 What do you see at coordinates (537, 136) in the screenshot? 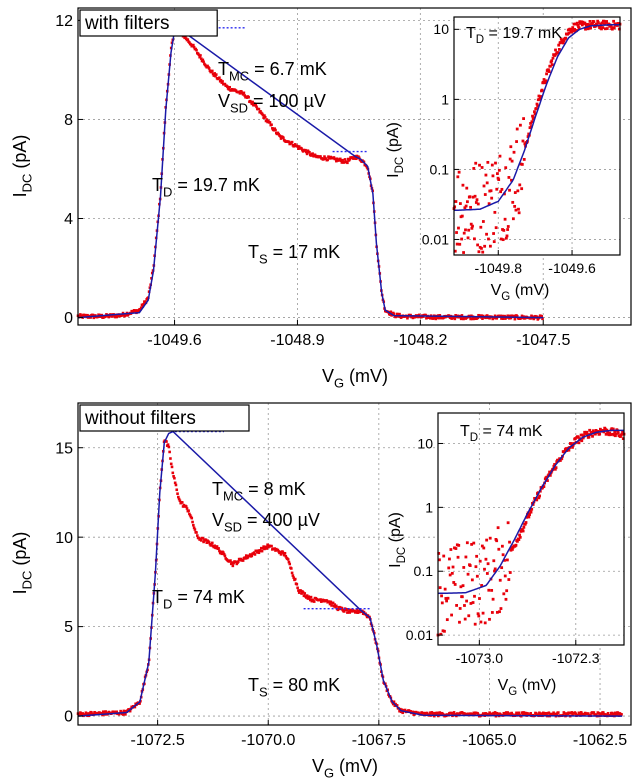
I see `plot-frame` at bounding box center [537, 136].